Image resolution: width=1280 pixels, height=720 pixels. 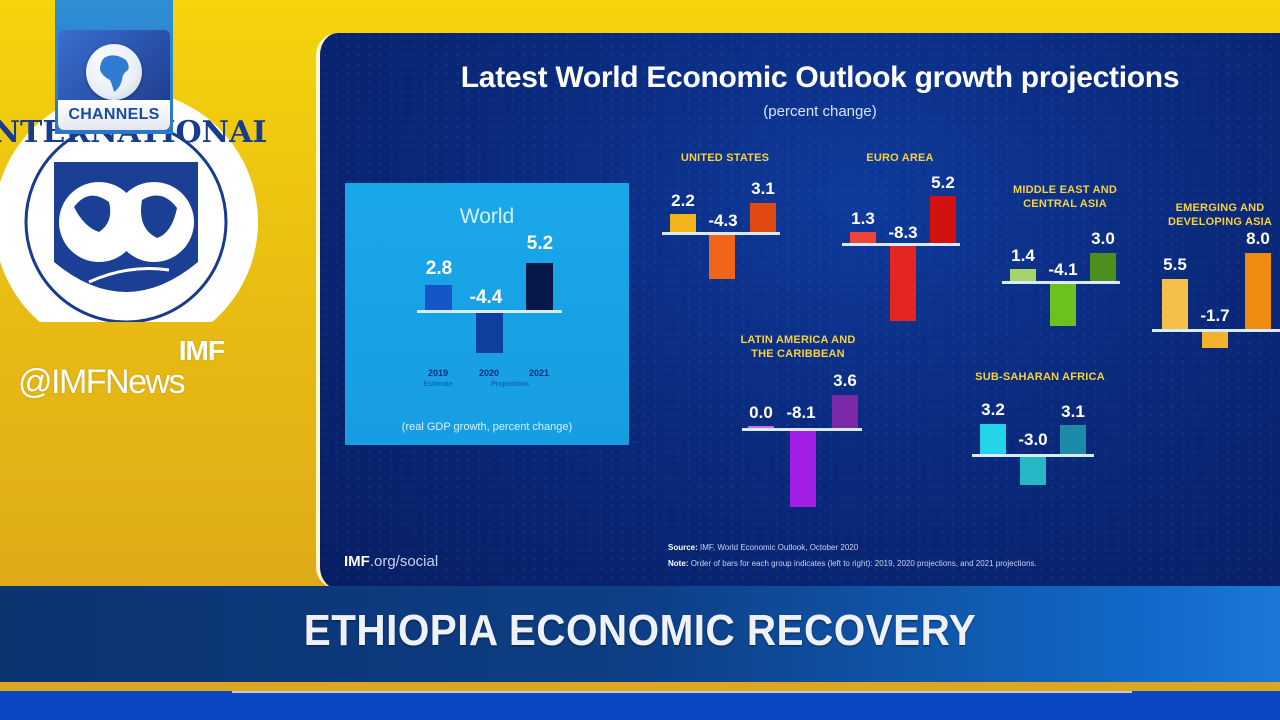 I want to click on region-title: MIDDLE EAST AND CENTRAL ASIA, so click(x=1065, y=197).